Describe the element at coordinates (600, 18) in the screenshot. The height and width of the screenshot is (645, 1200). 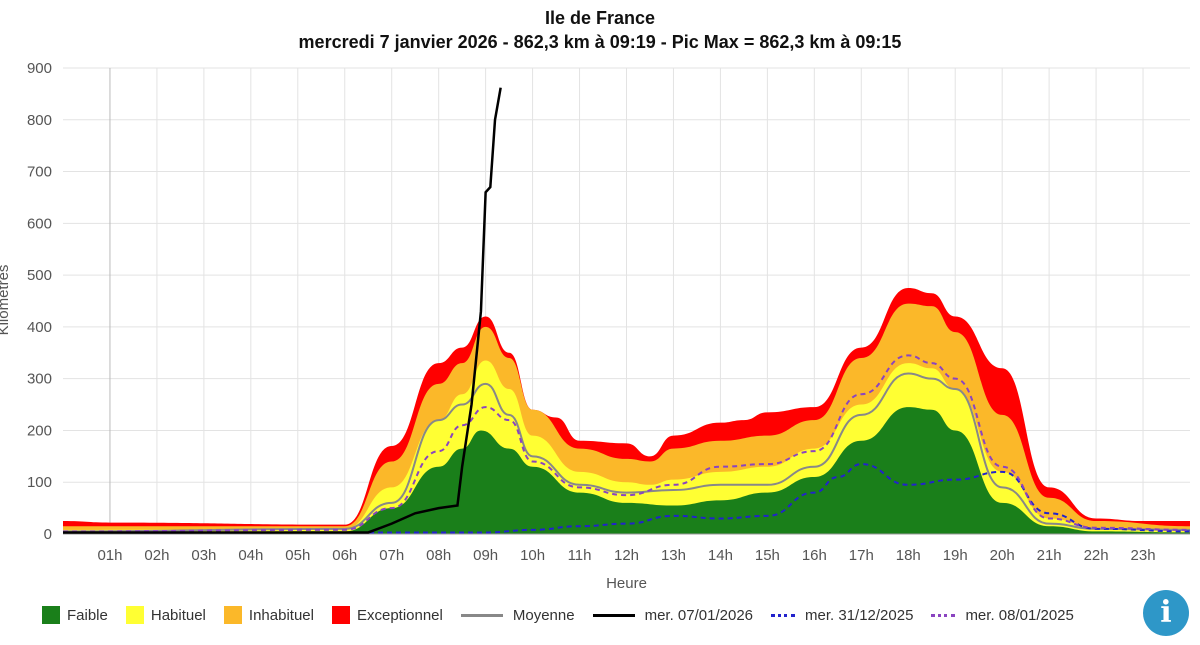
I see `chart-title: Ile de France` at that location.